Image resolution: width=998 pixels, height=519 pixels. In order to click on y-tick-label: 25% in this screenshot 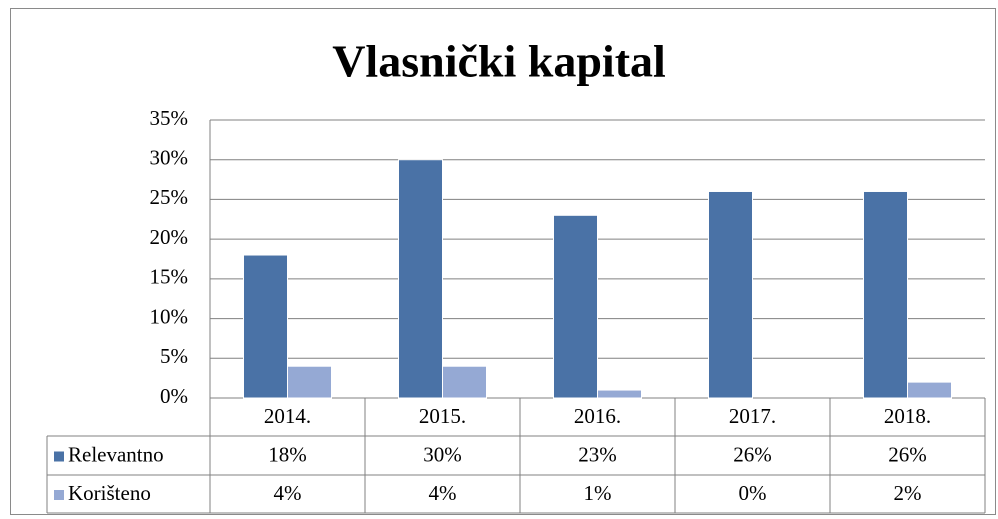, I will do `click(169, 197)`.